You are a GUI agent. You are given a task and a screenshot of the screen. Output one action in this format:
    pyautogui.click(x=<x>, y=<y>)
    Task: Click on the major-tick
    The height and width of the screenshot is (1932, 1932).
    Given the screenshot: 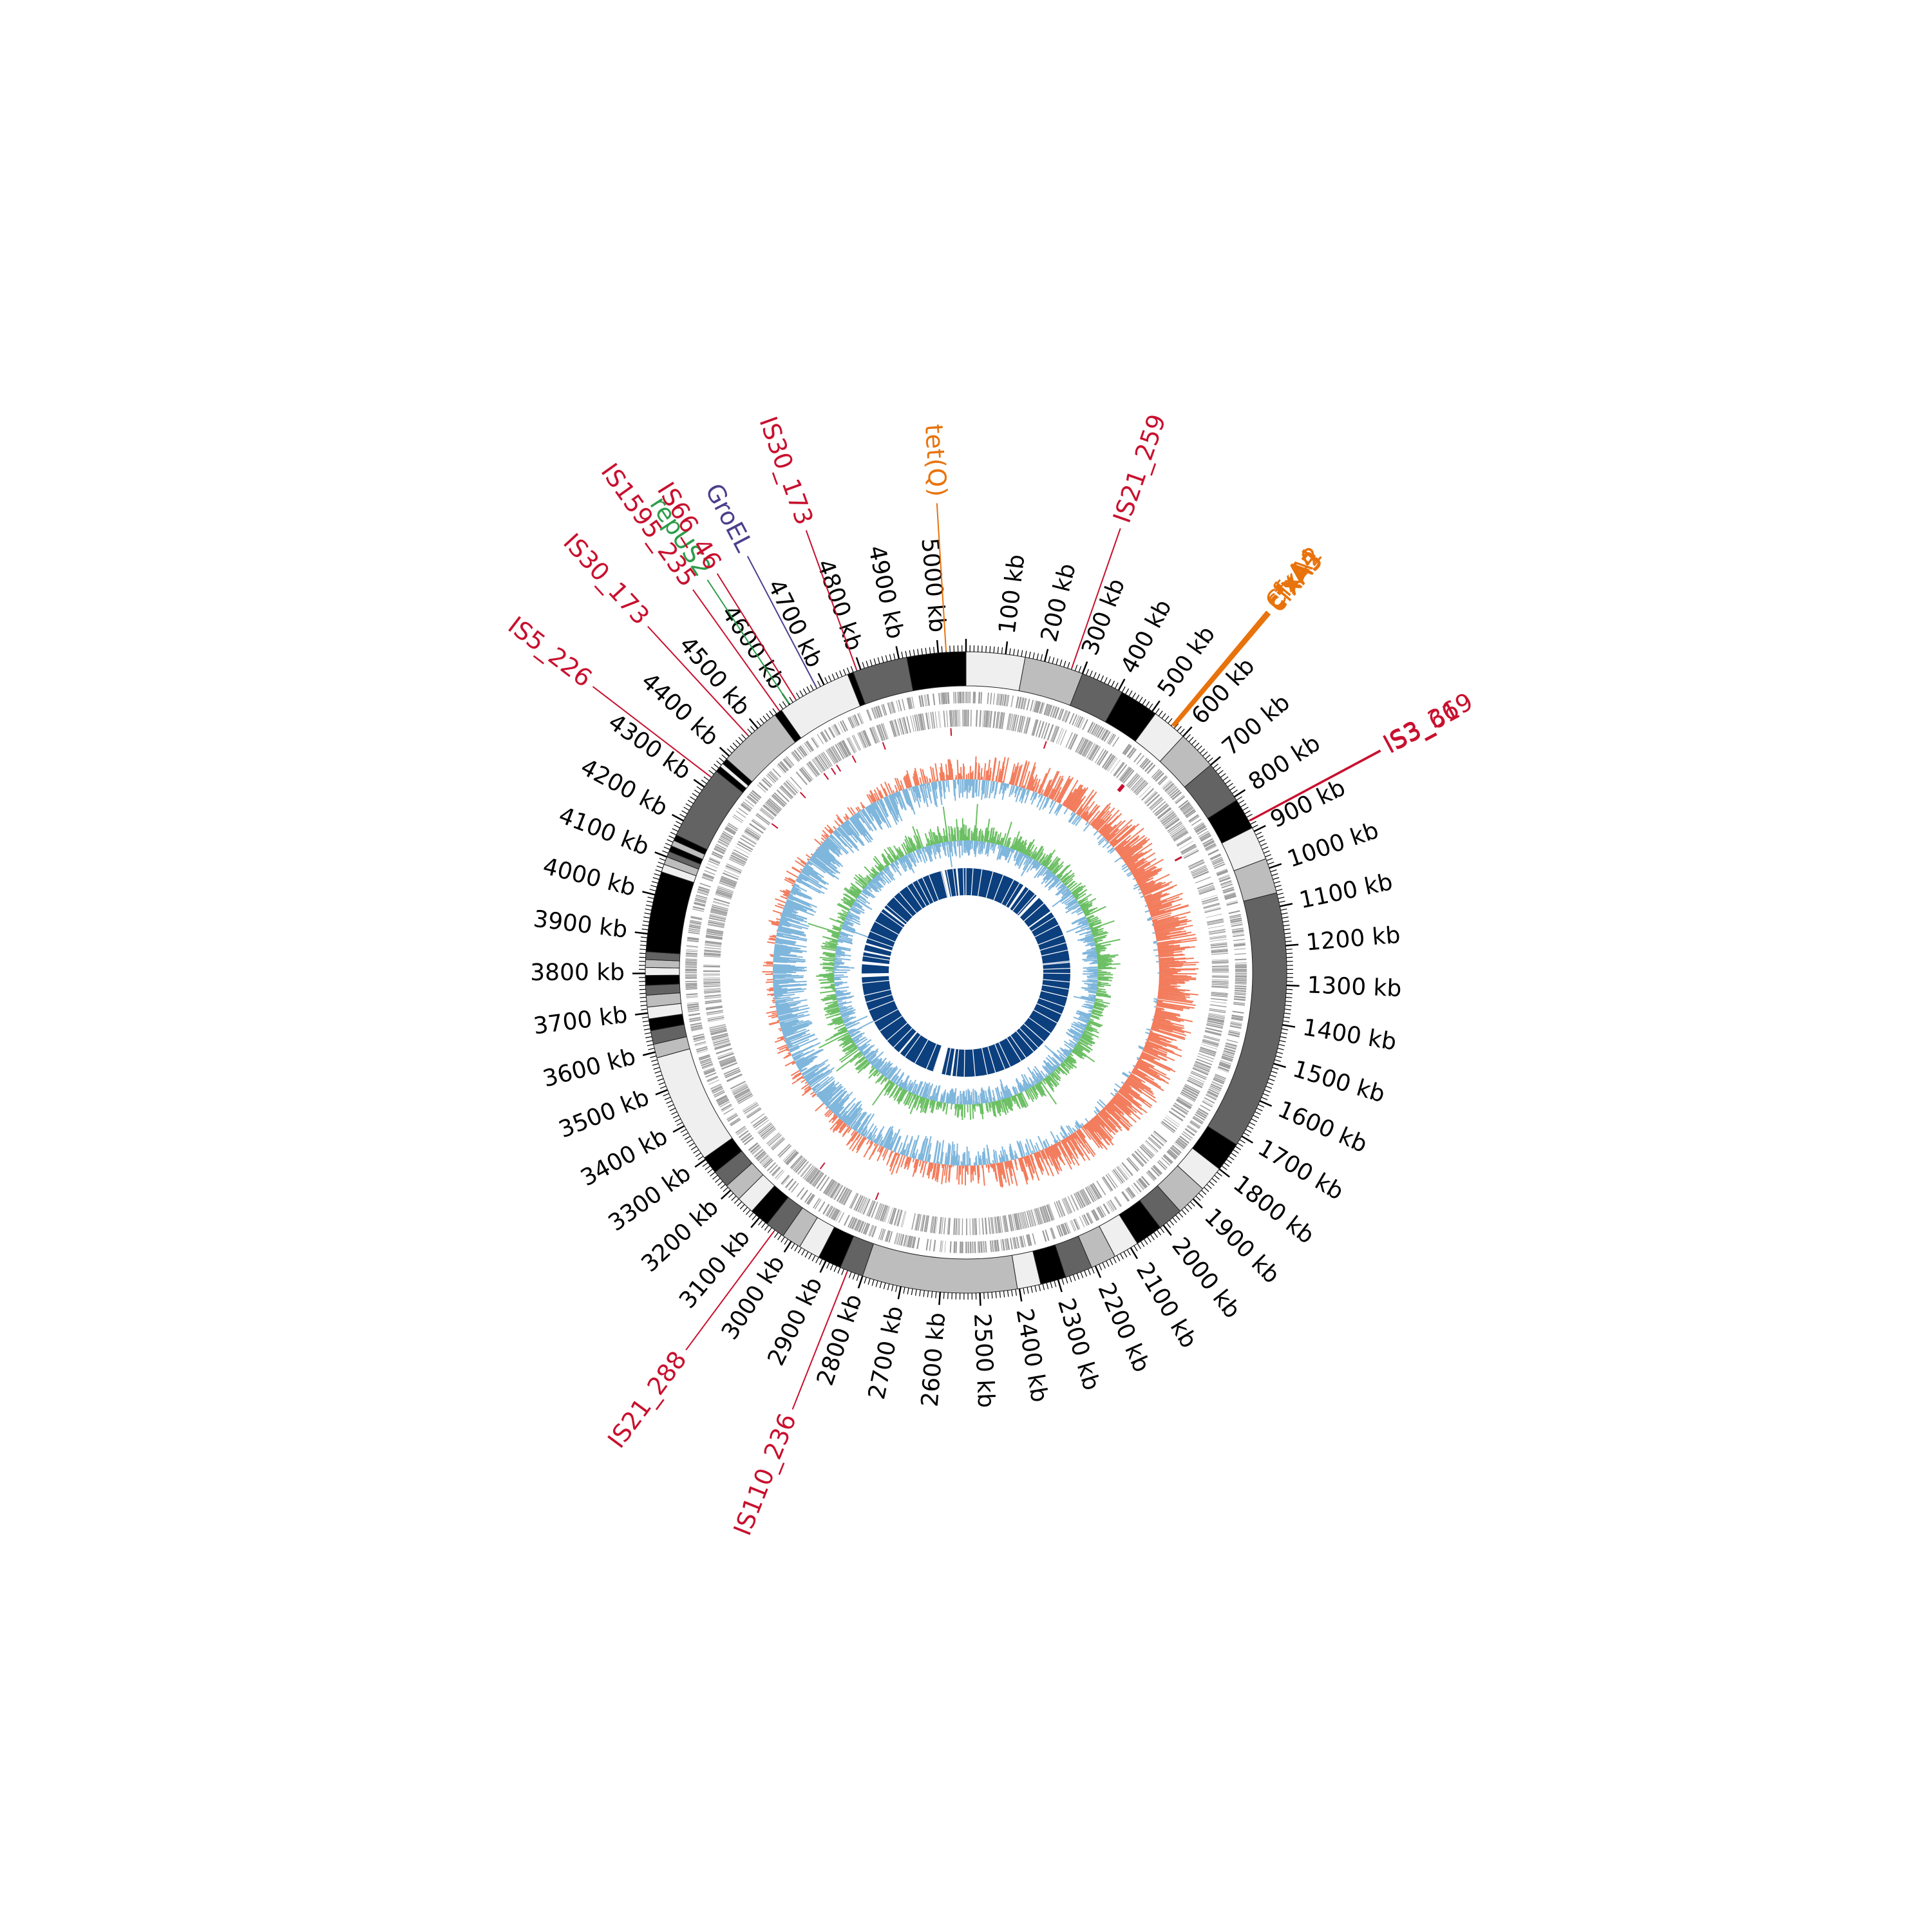 What is the action you would take?
    pyautogui.click(x=1197, y=1203)
    